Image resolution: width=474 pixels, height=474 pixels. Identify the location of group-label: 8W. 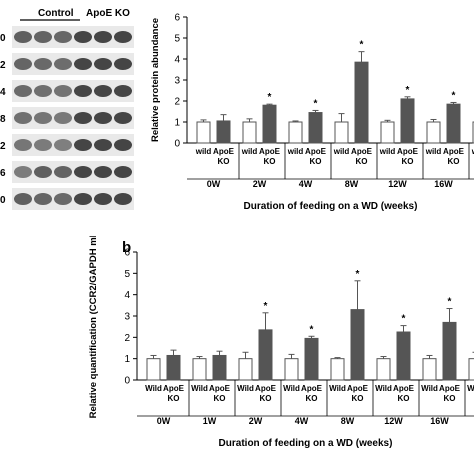
(352, 184).